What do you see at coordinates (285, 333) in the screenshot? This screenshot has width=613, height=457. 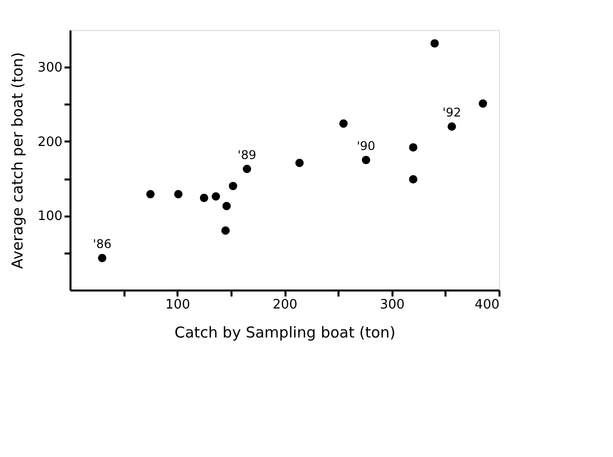 I see `x-axis-title: Catch by Sampling boat (ton)` at bounding box center [285, 333].